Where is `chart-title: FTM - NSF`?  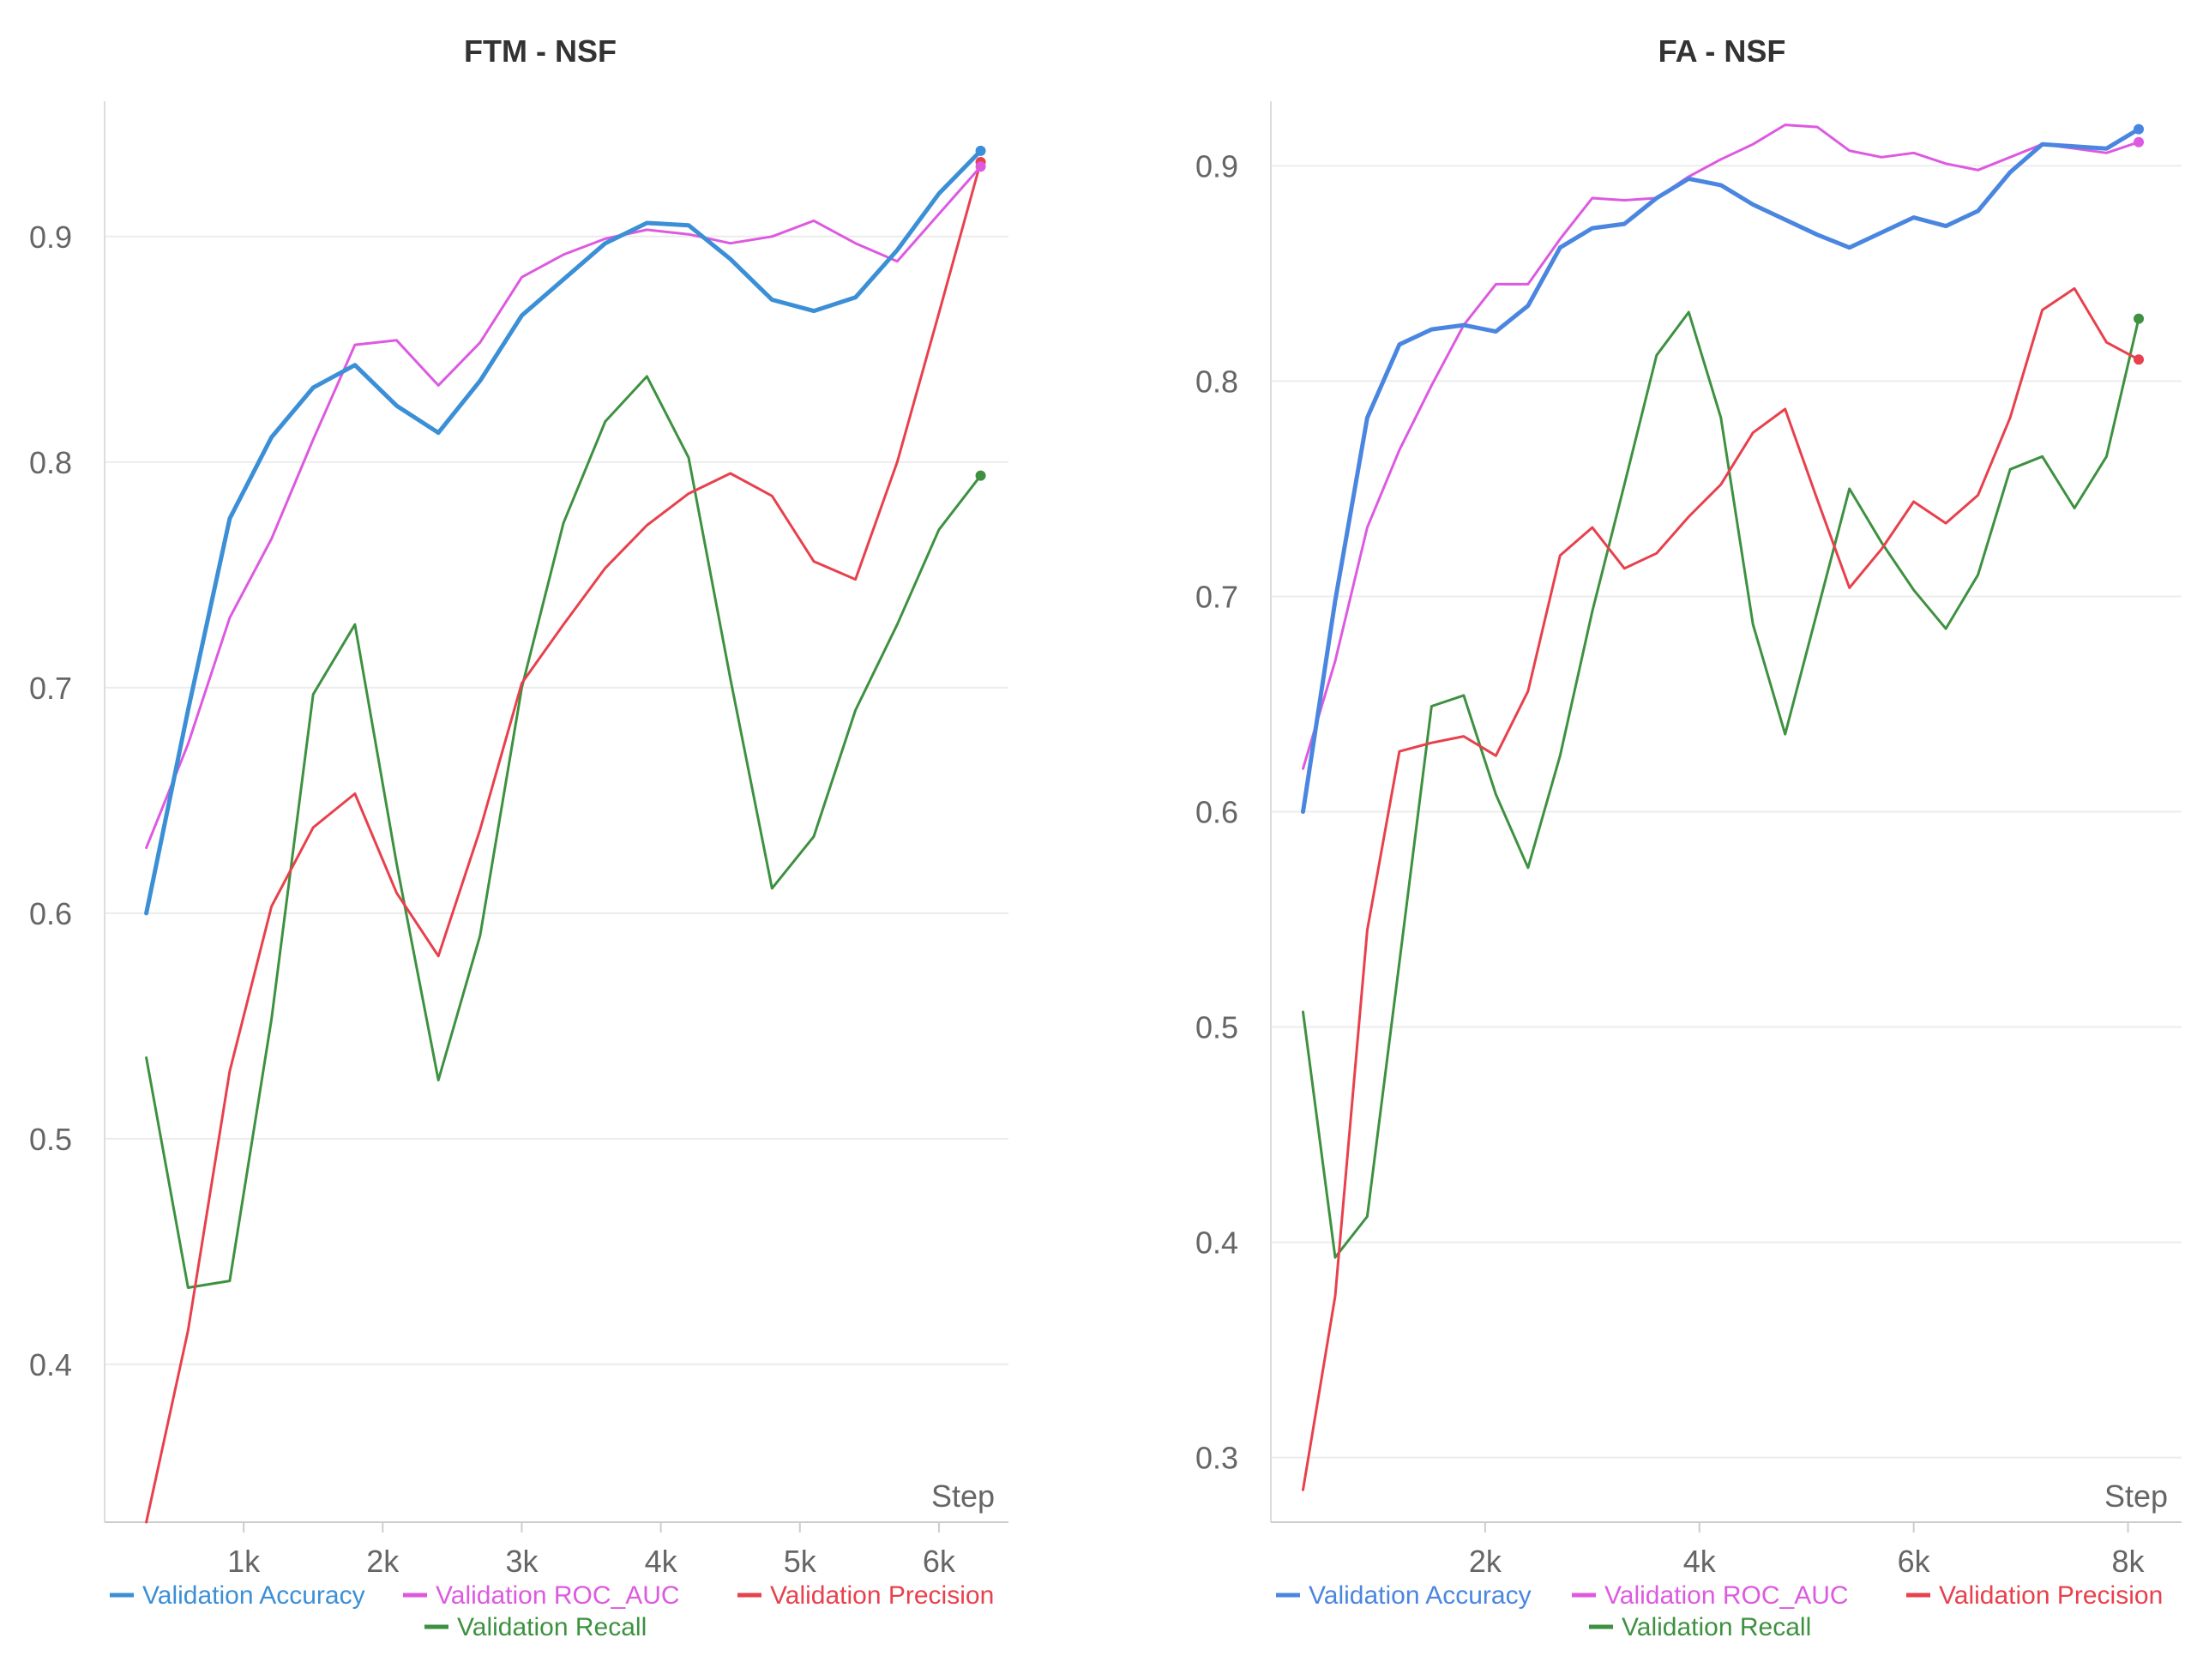
chart-title: FTM - NSF is located at coordinates (540, 51).